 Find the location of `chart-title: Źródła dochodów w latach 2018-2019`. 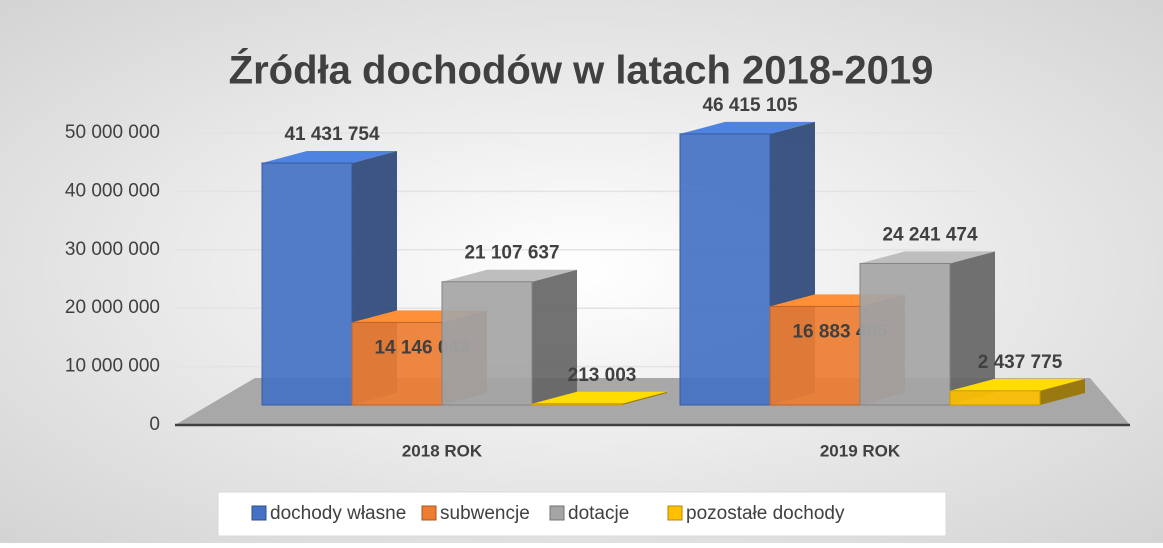

chart-title: Źródła dochodów w latach 2018-2019 is located at coordinates (581, 70).